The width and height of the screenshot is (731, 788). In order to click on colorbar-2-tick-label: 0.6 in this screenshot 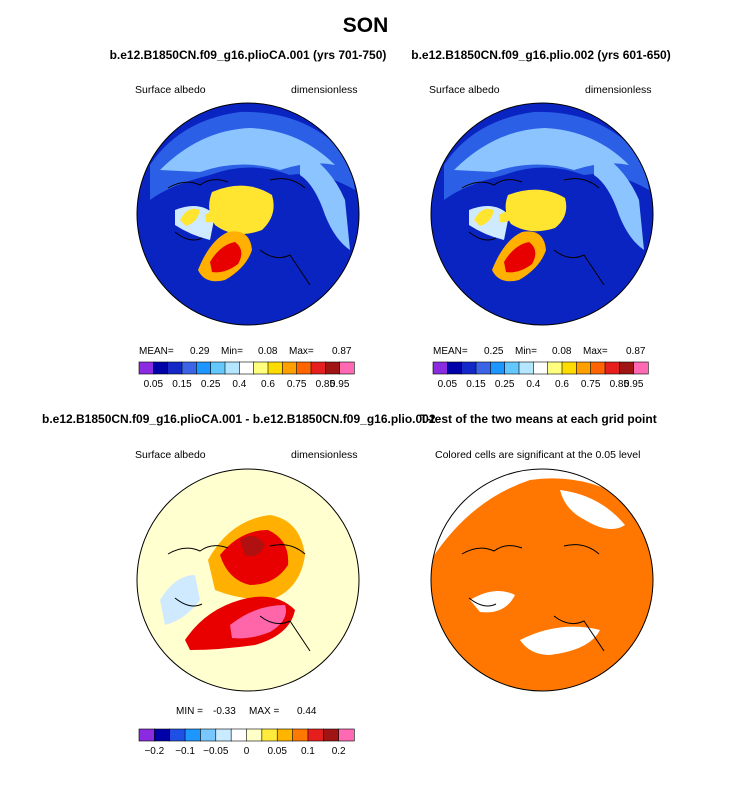, I will do `click(562, 384)`.